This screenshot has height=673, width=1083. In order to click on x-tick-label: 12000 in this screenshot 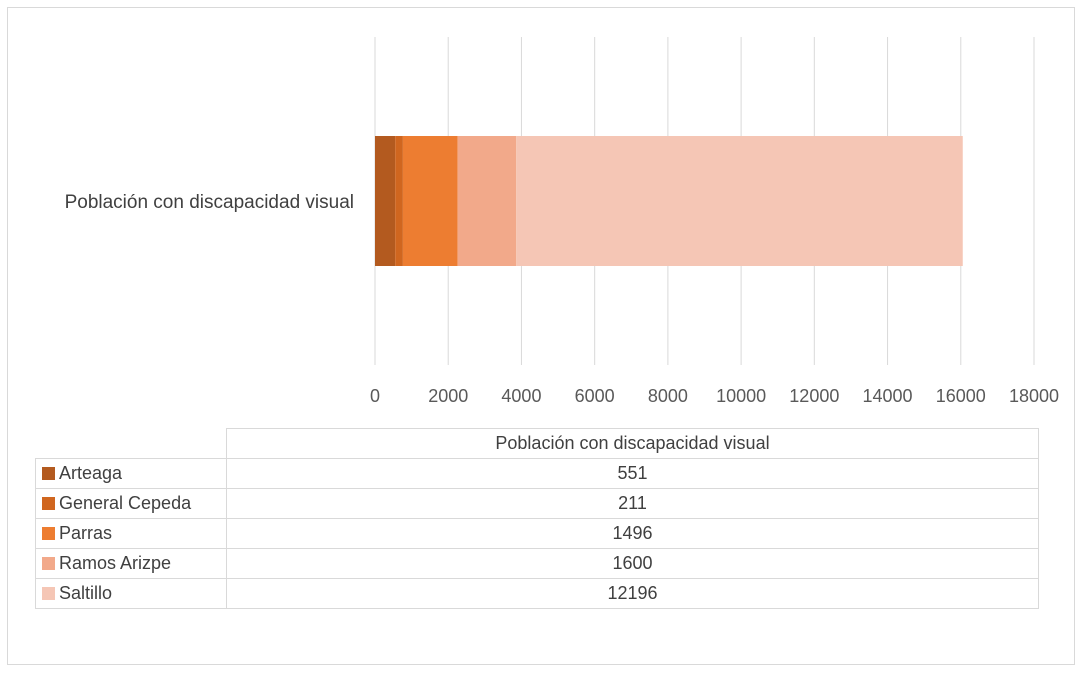, I will do `click(814, 396)`.